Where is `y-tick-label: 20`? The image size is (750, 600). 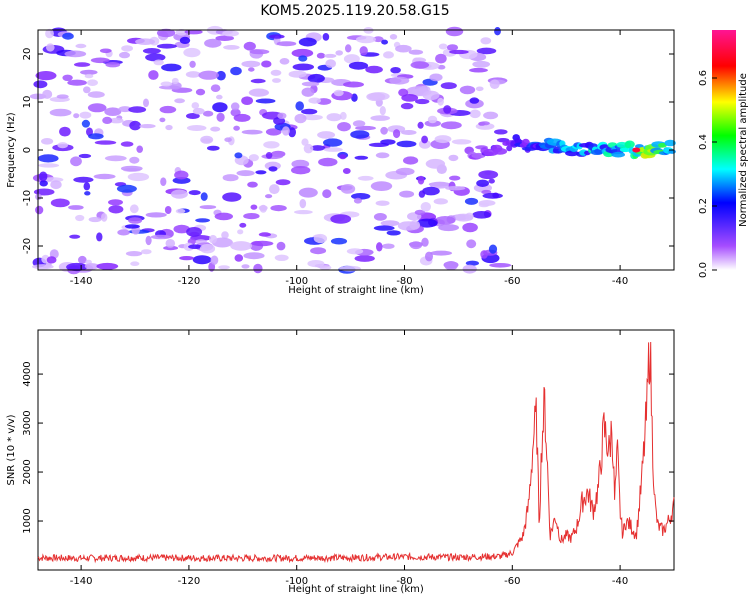
y-tick-label: 20 is located at coordinates (27, 54).